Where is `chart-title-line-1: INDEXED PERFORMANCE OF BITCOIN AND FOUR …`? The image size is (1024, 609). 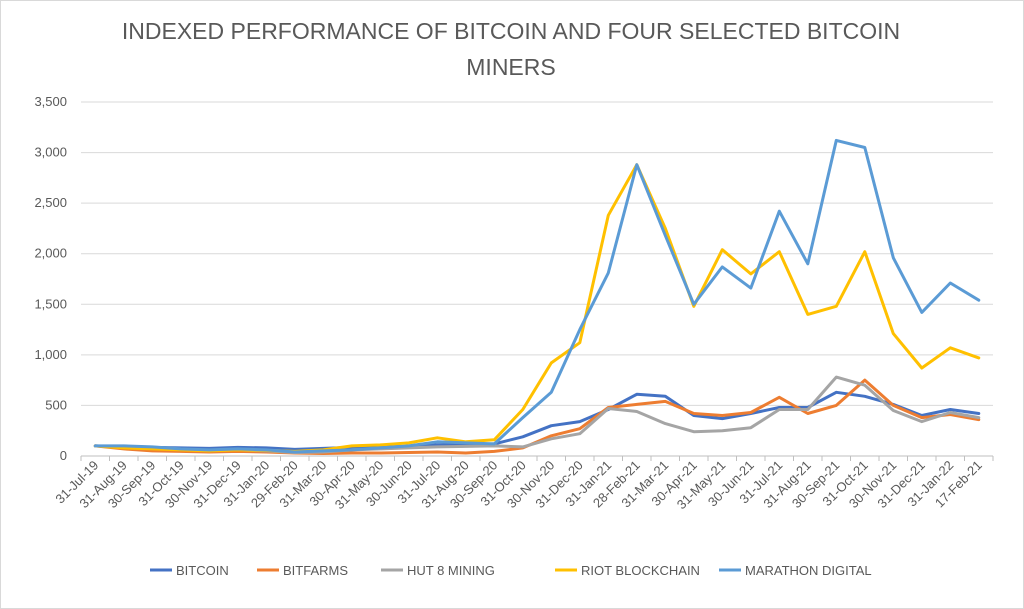
chart-title-line-1: INDEXED PERFORMANCE OF BITCOIN AND FOUR … is located at coordinates (511, 31).